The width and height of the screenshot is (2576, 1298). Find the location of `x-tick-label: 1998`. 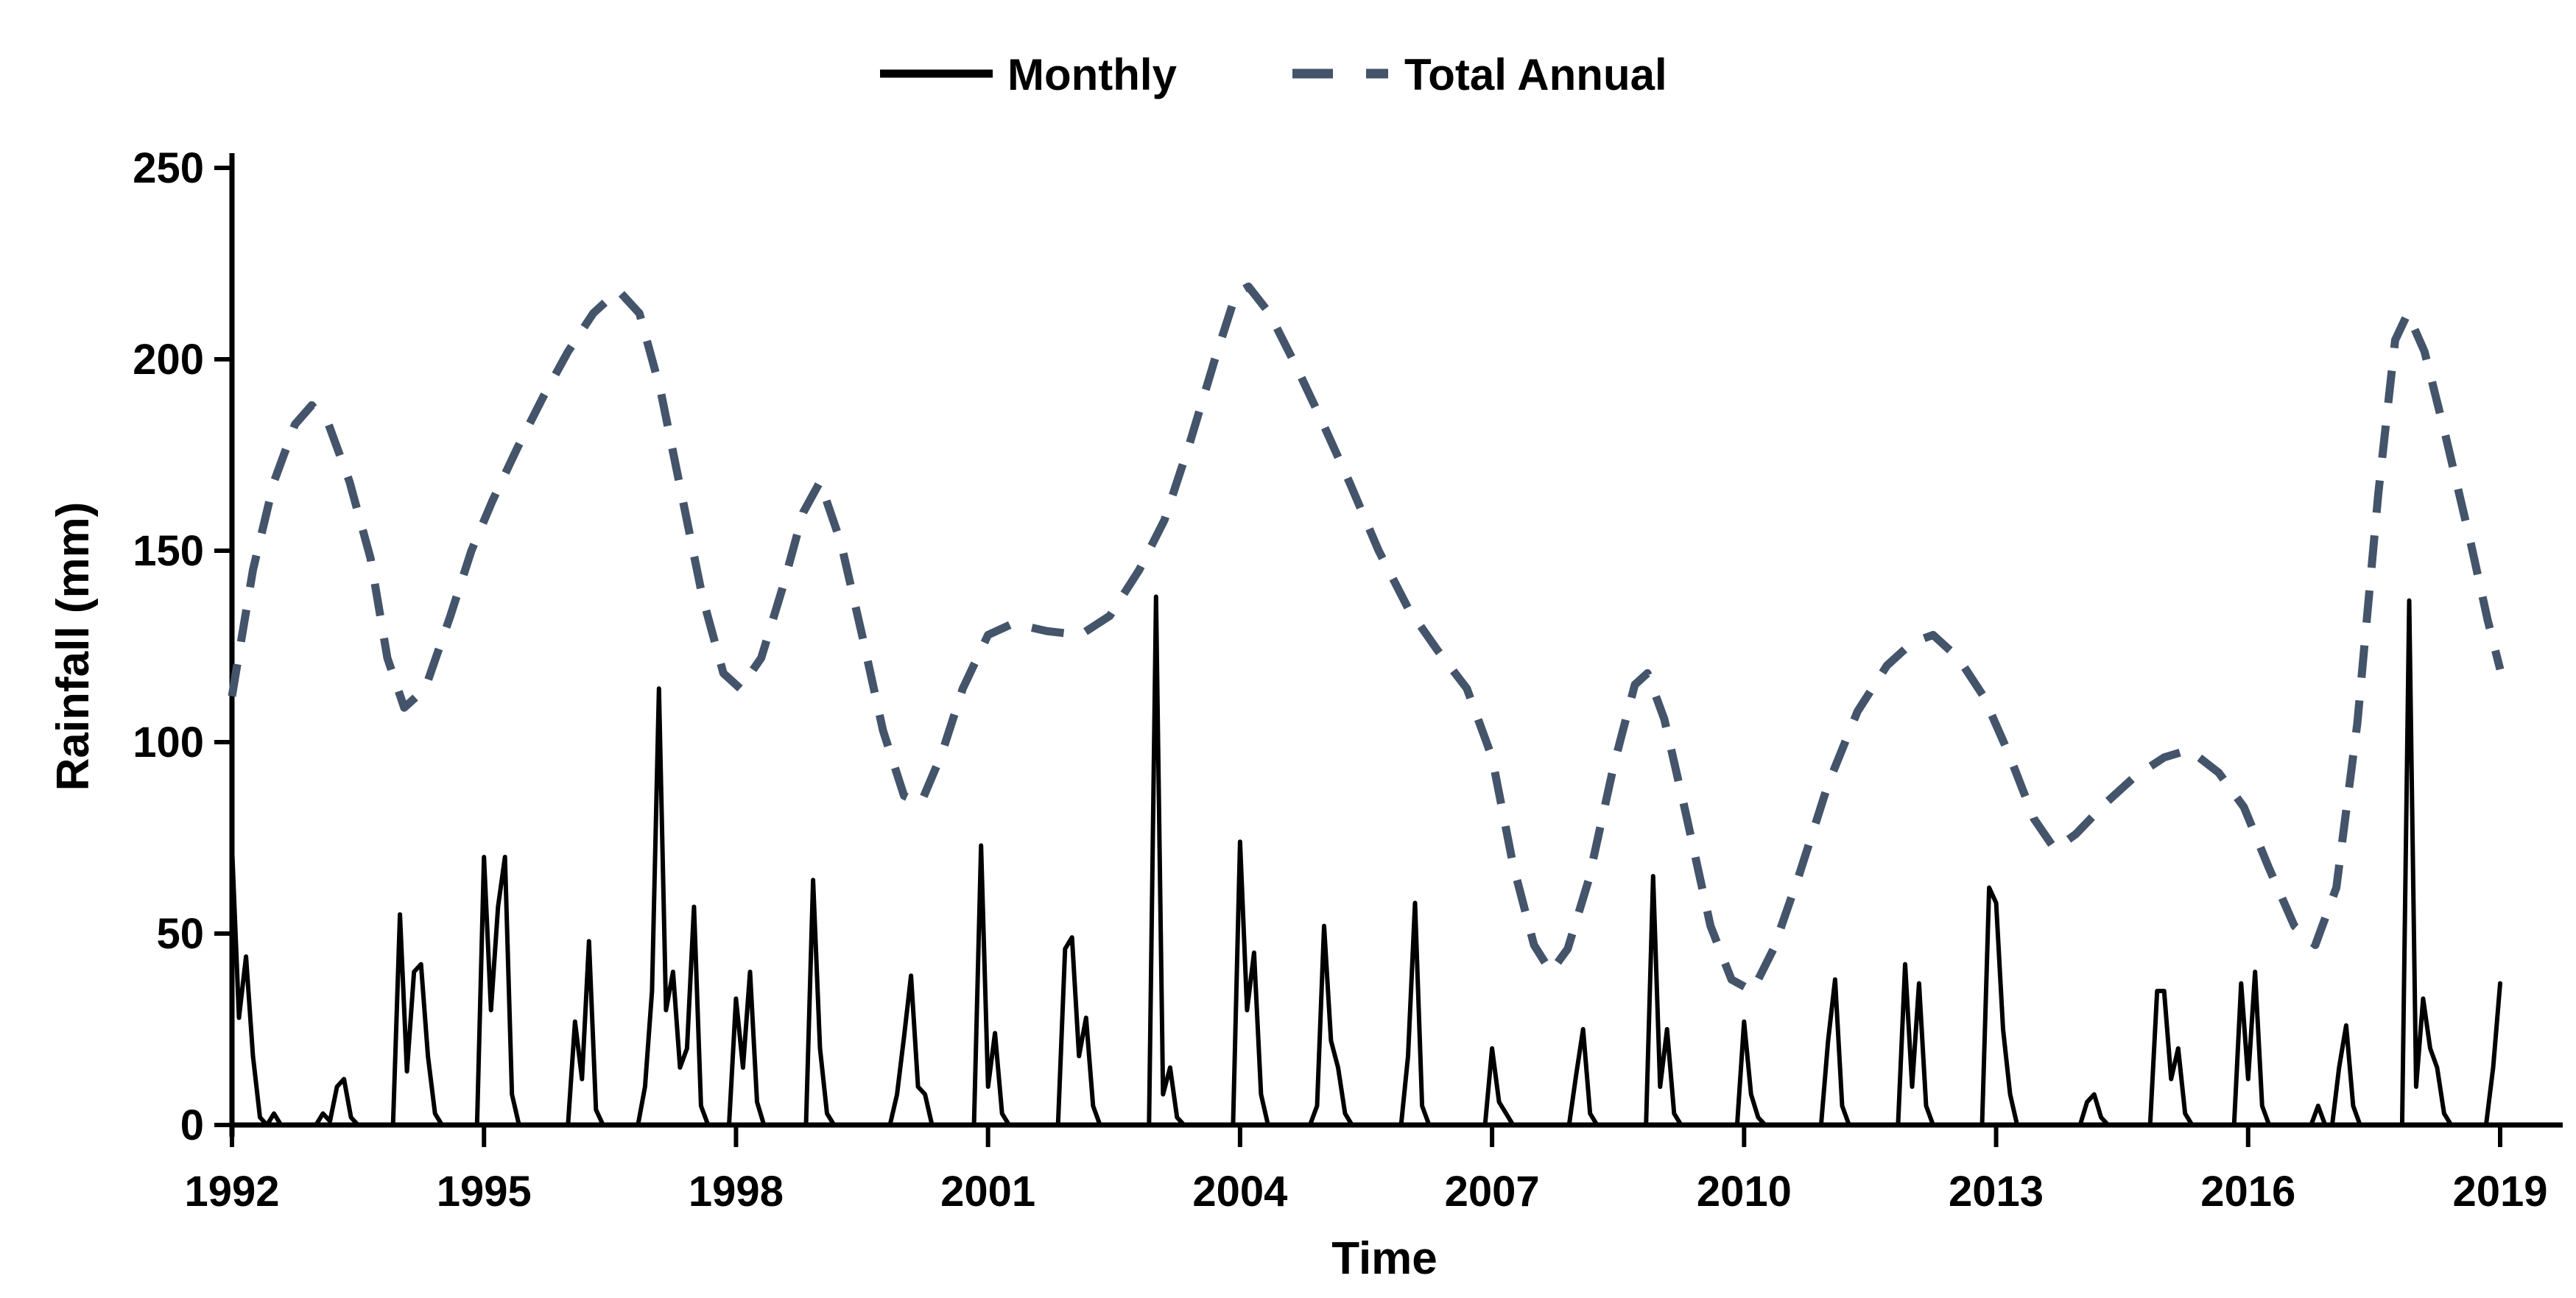

x-tick-label: 1998 is located at coordinates (736, 1192).